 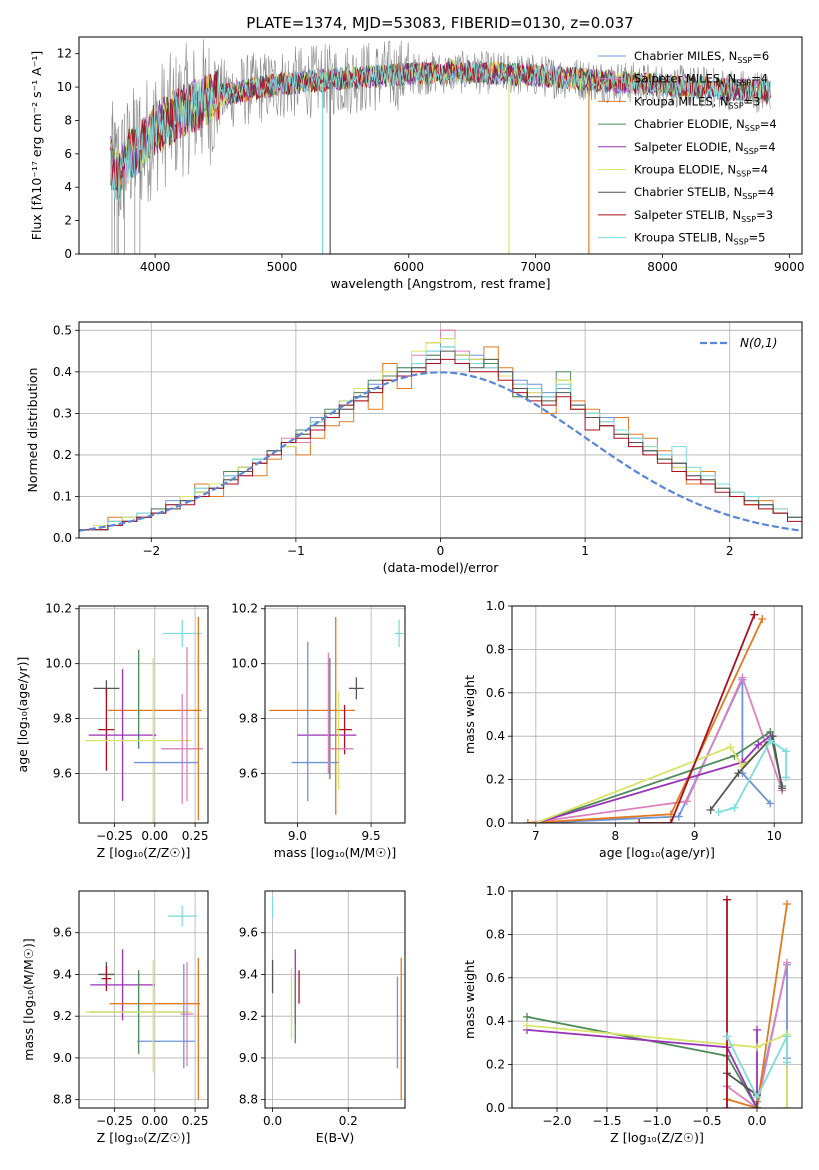 I want to click on errorbar-plot-mass_vs_ebv, so click(x=337, y=998).